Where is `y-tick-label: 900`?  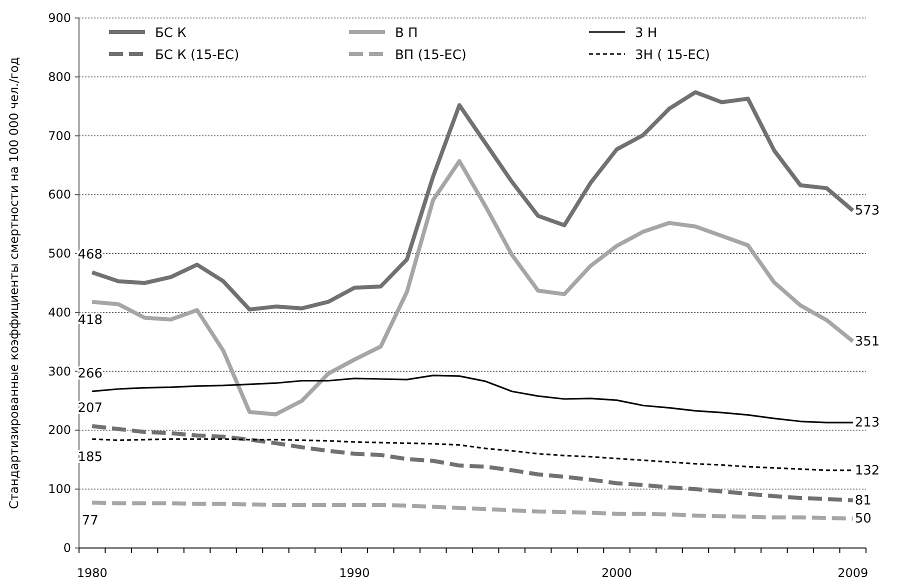
y-tick-label: 900 is located at coordinates (59, 18).